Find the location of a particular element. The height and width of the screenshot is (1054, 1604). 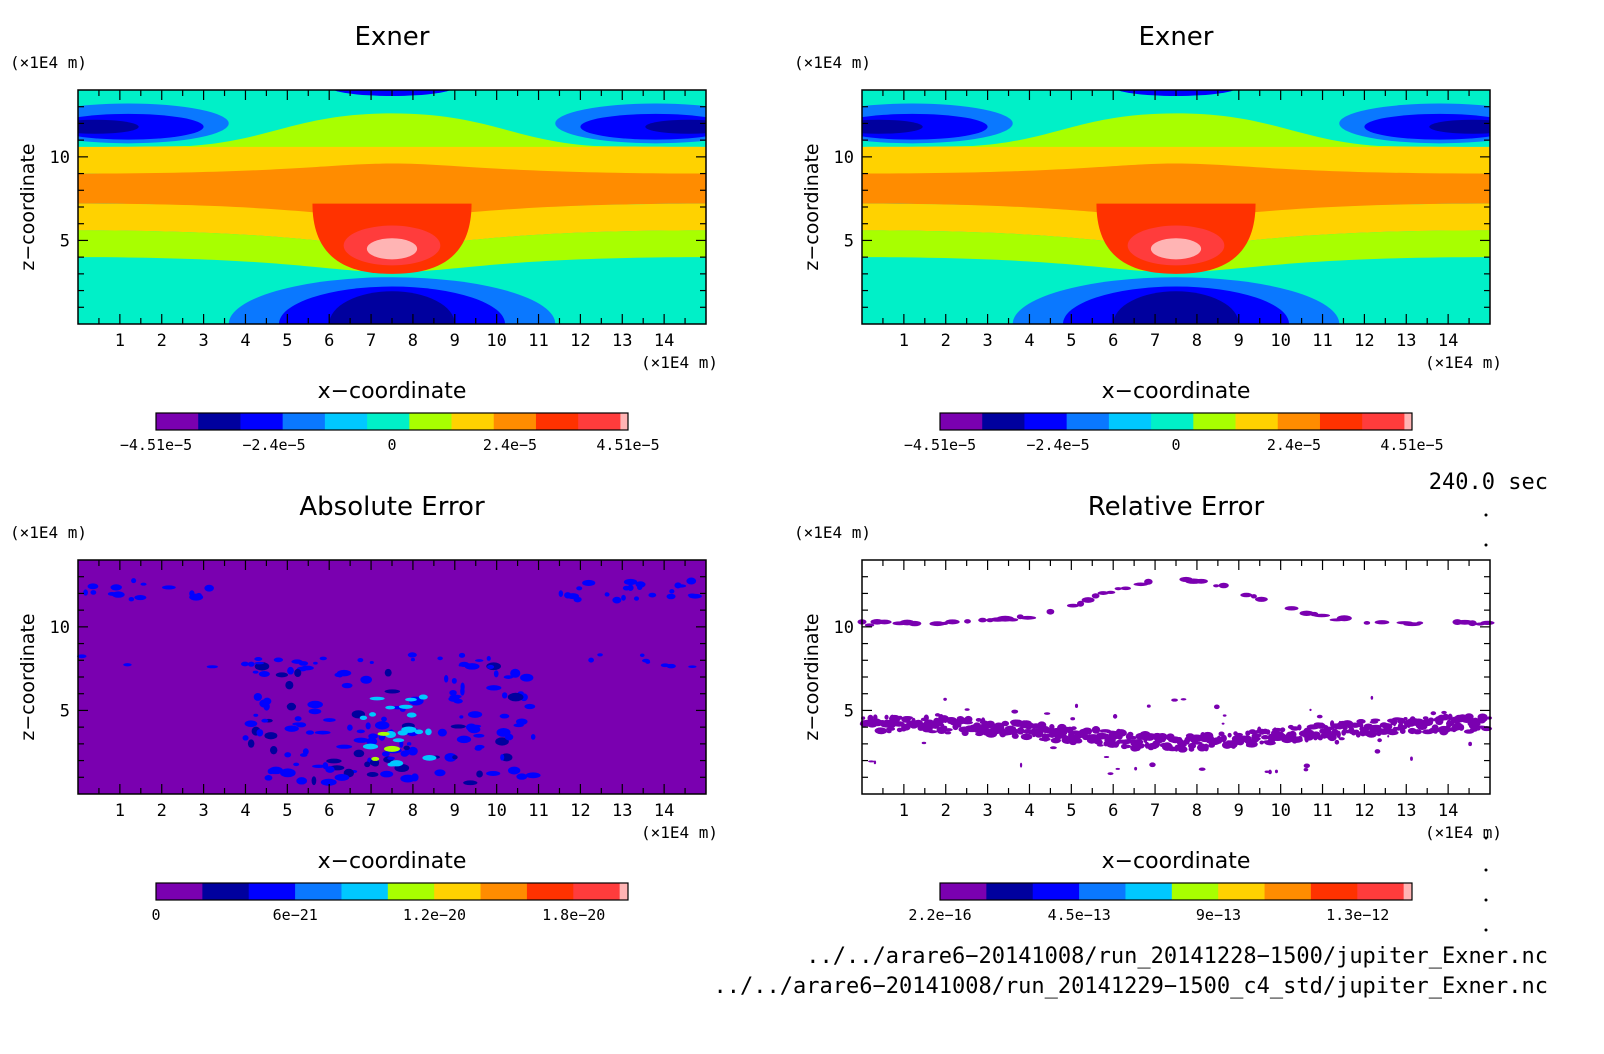

colorbar-label: 9e−13 is located at coordinates (1218, 915).